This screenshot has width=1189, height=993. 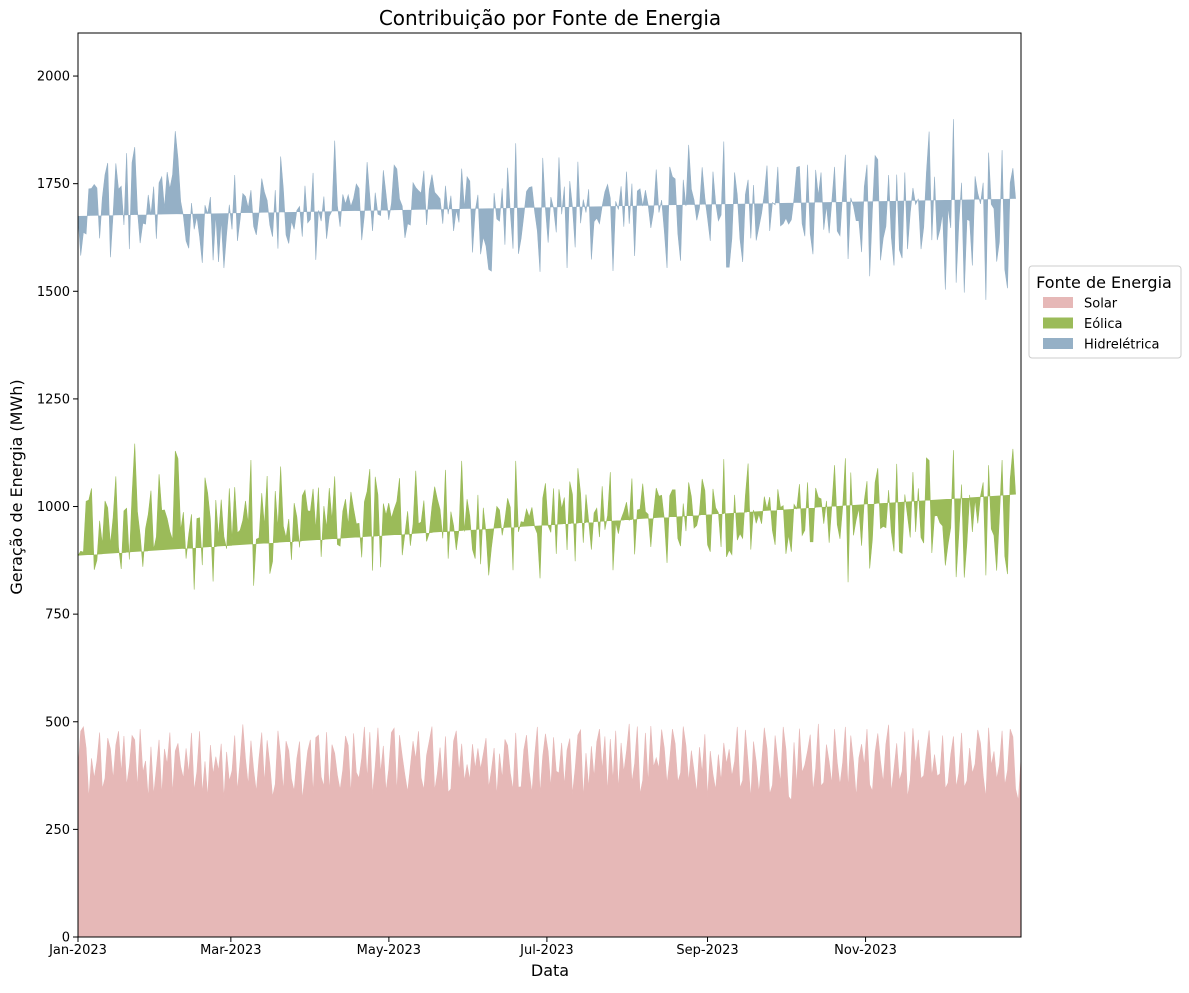 I want to click on area-series-eólica, so click(x=546, y=516).